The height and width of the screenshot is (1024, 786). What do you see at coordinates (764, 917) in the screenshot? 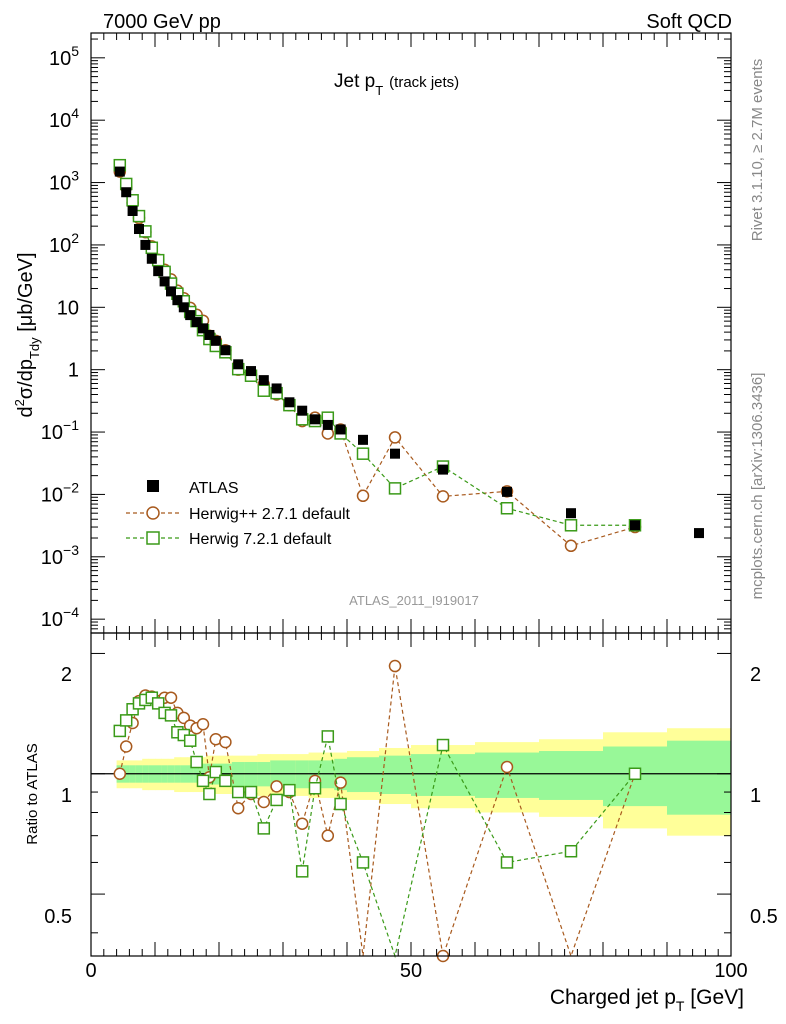
I see `ratio-ytick-label-0.5-right: 0.5` at bounding box center [764, 917].